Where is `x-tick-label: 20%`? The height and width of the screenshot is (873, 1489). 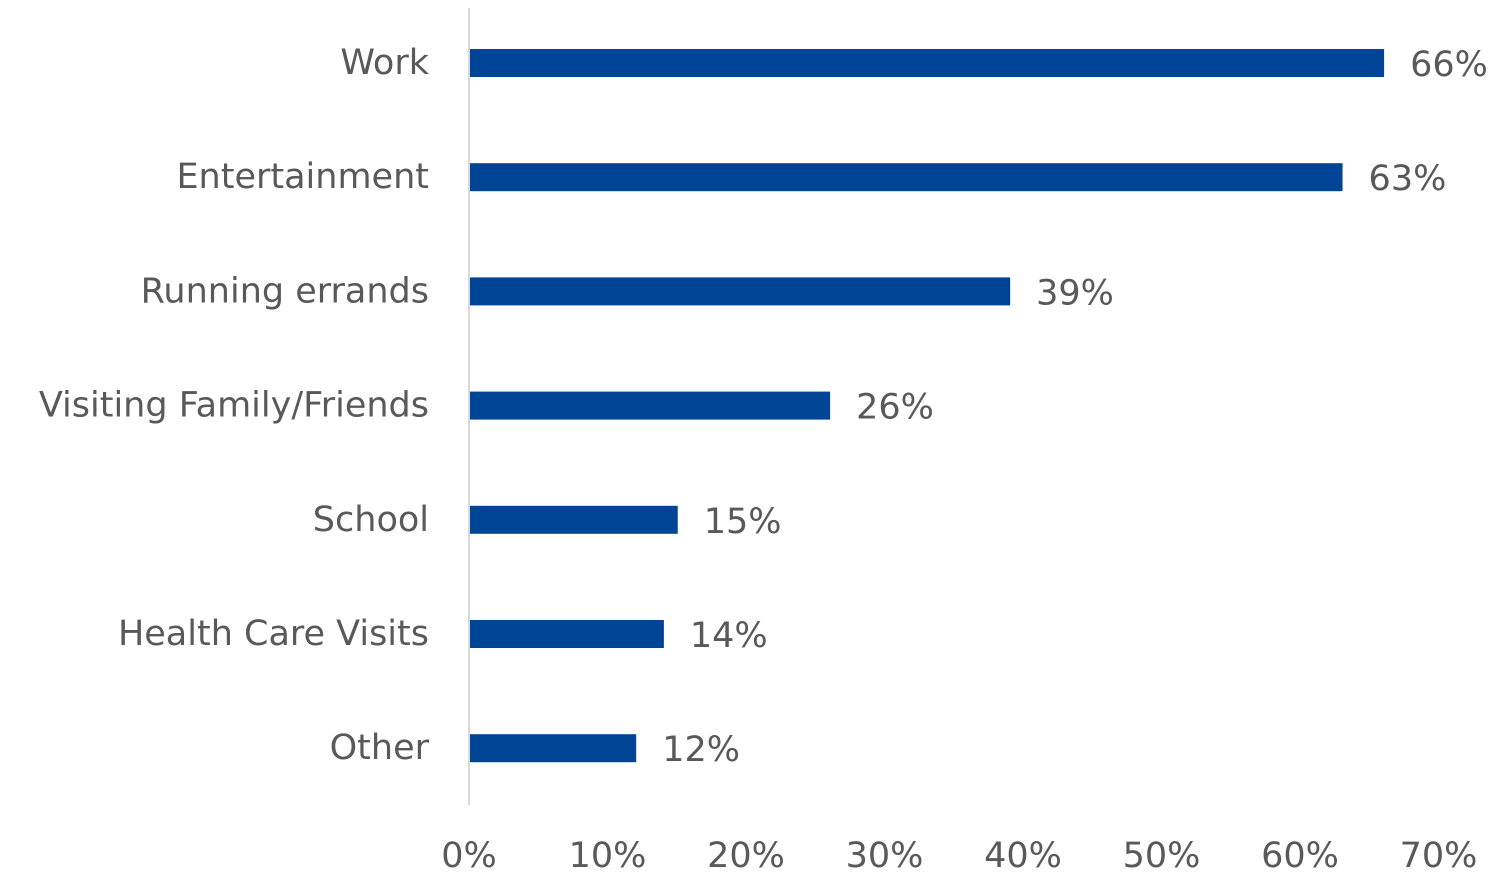
x-tick-label: 20% is located at coordinates (746, 854).